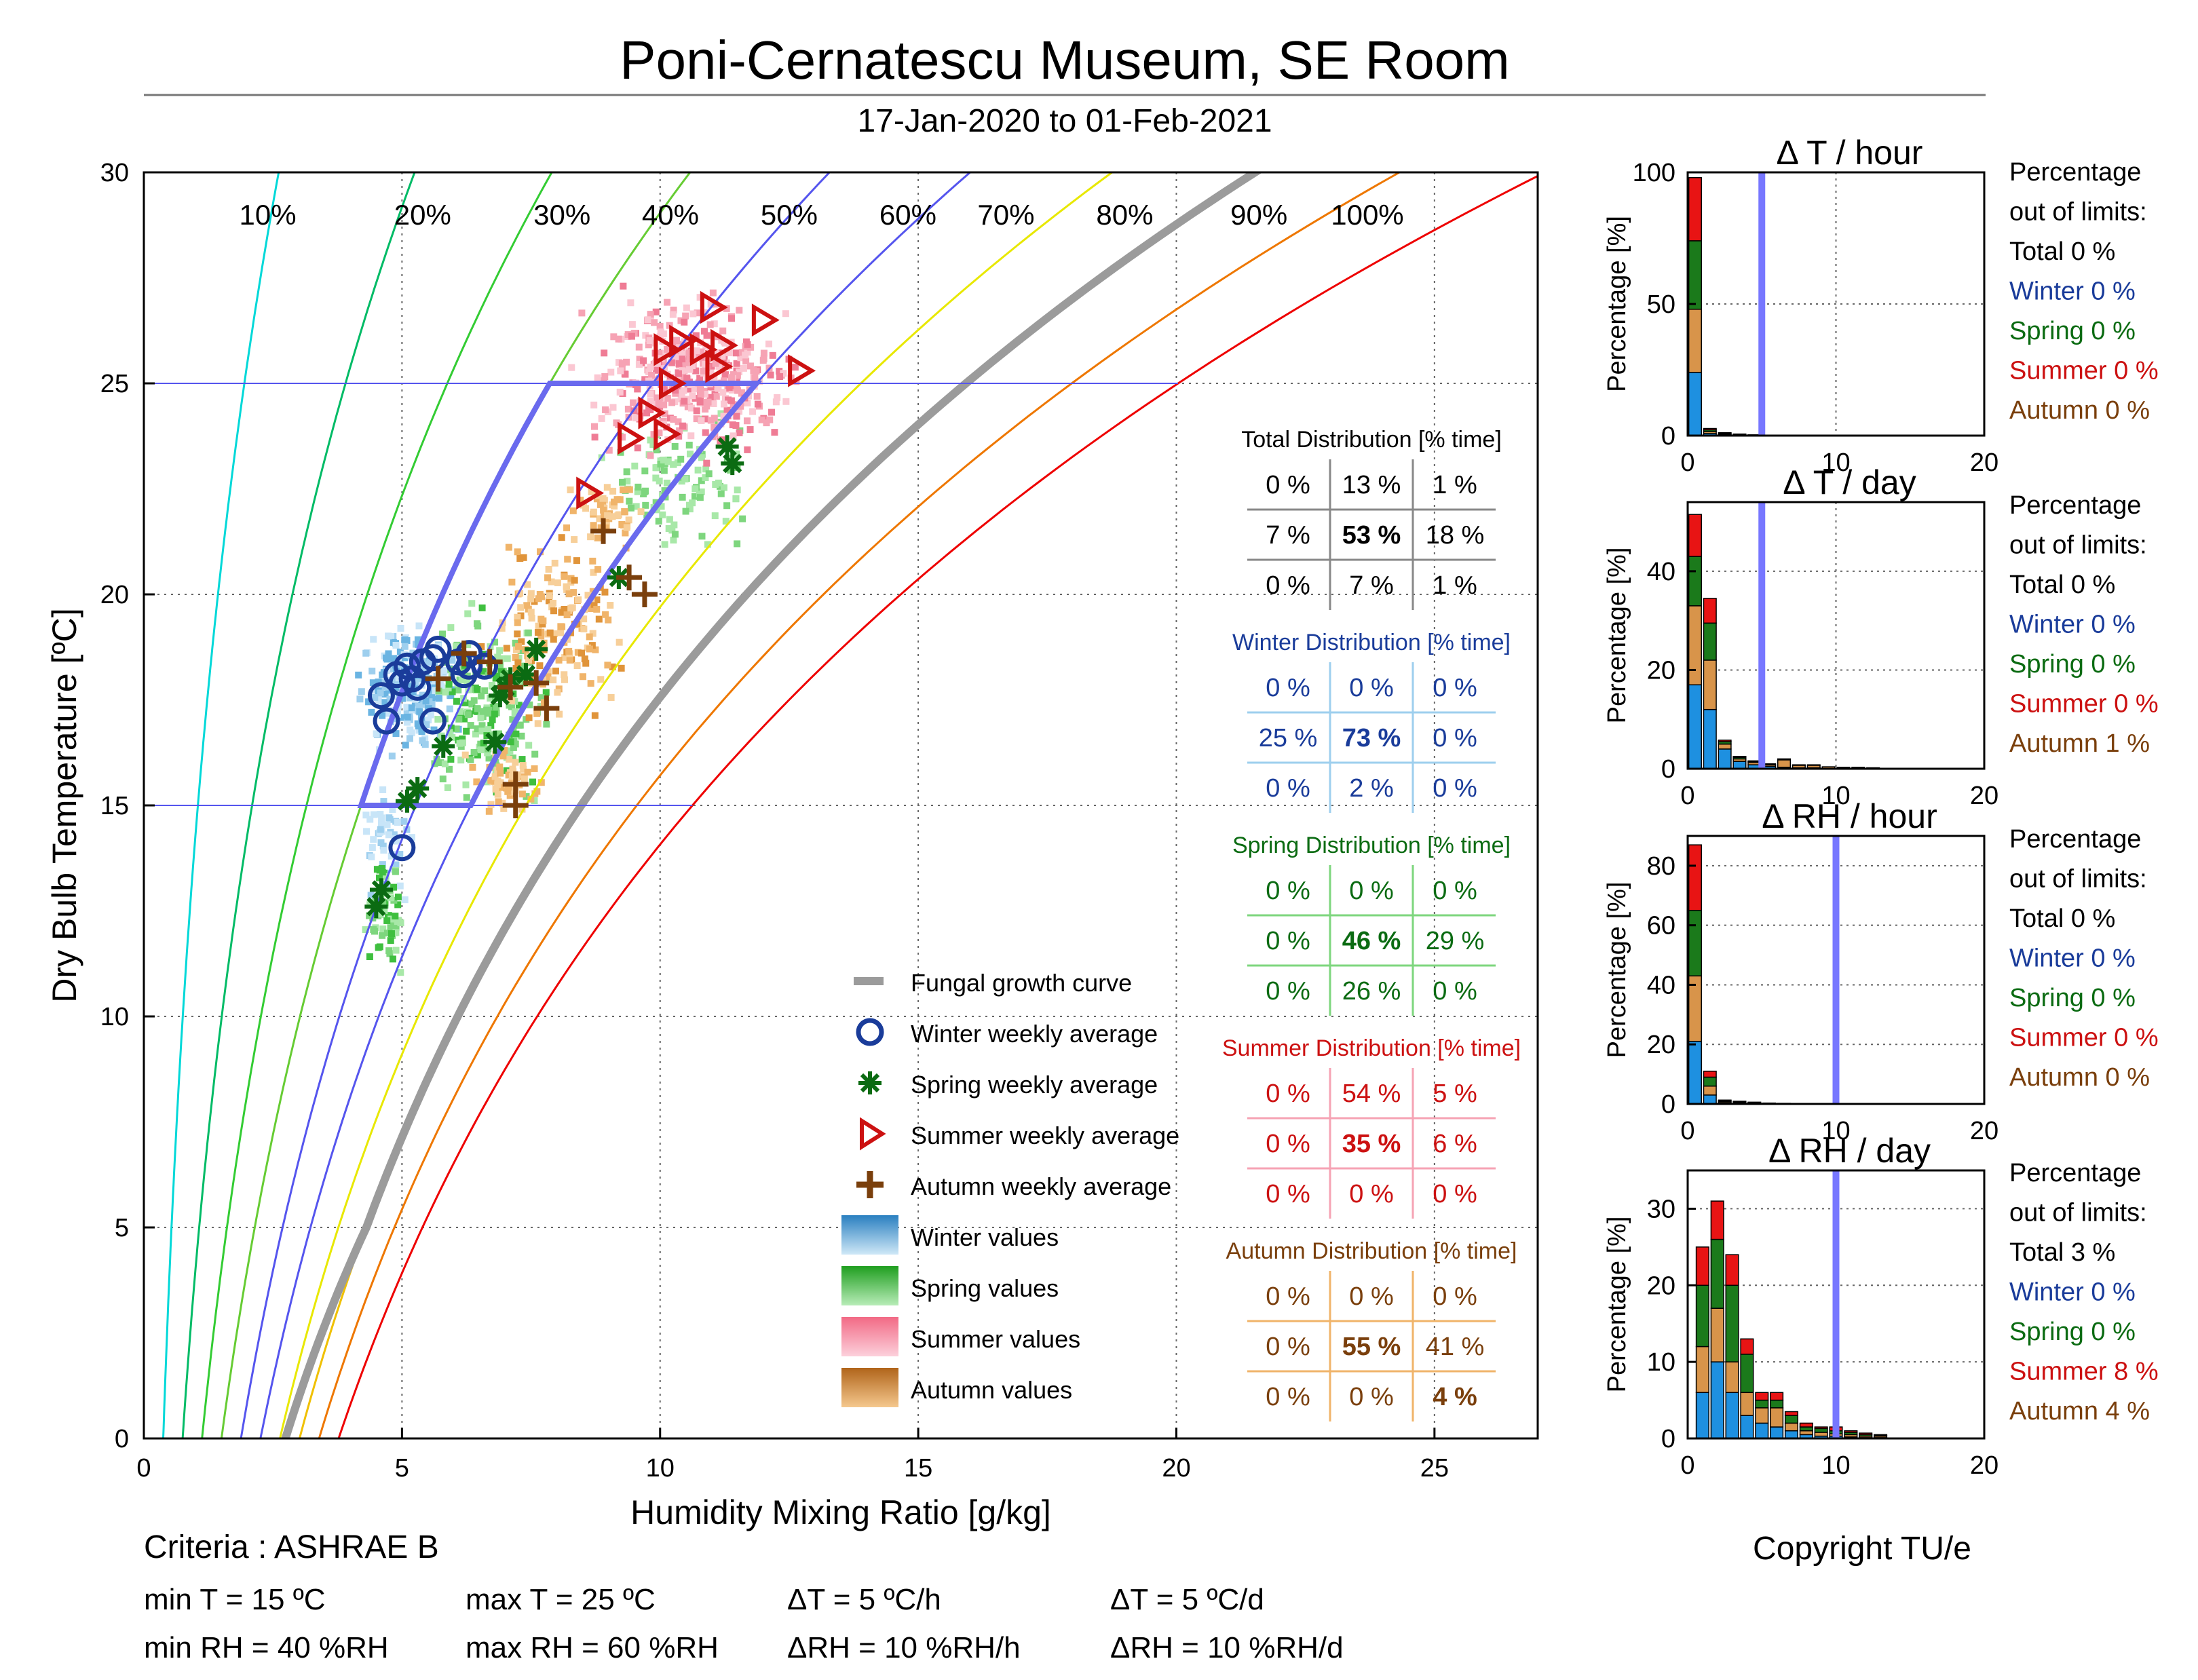 The image size is (2198, 1680). I want to click on distribution-cell: 0 %, so click(1288, 941).